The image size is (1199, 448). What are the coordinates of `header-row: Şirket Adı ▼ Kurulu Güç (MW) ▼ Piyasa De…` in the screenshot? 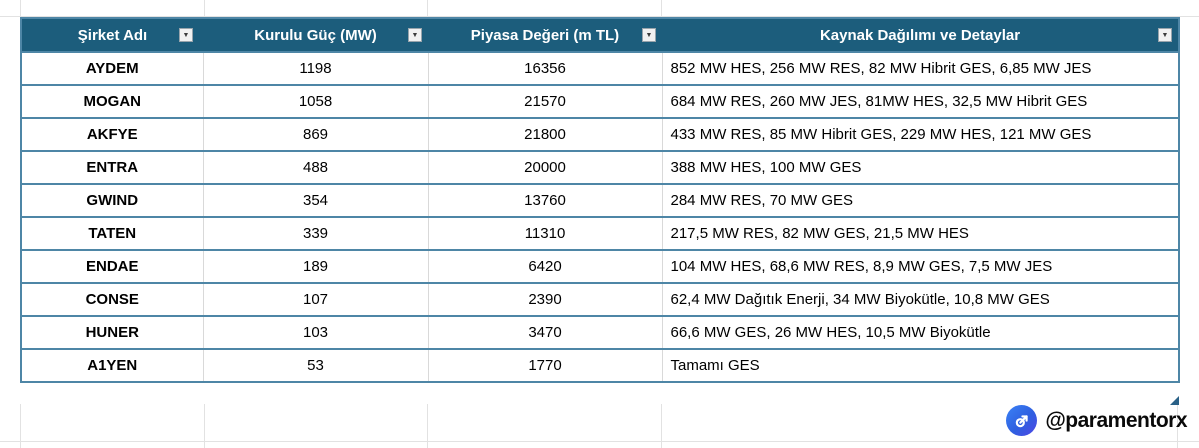 It's located at (600, 35).